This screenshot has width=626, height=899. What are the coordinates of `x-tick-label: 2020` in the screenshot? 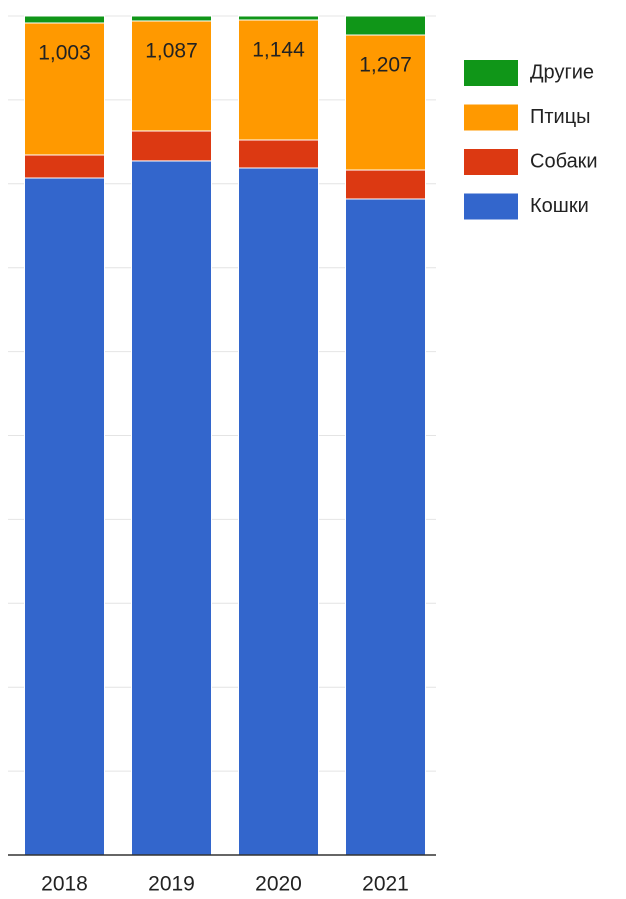 It's located at (278, 884).